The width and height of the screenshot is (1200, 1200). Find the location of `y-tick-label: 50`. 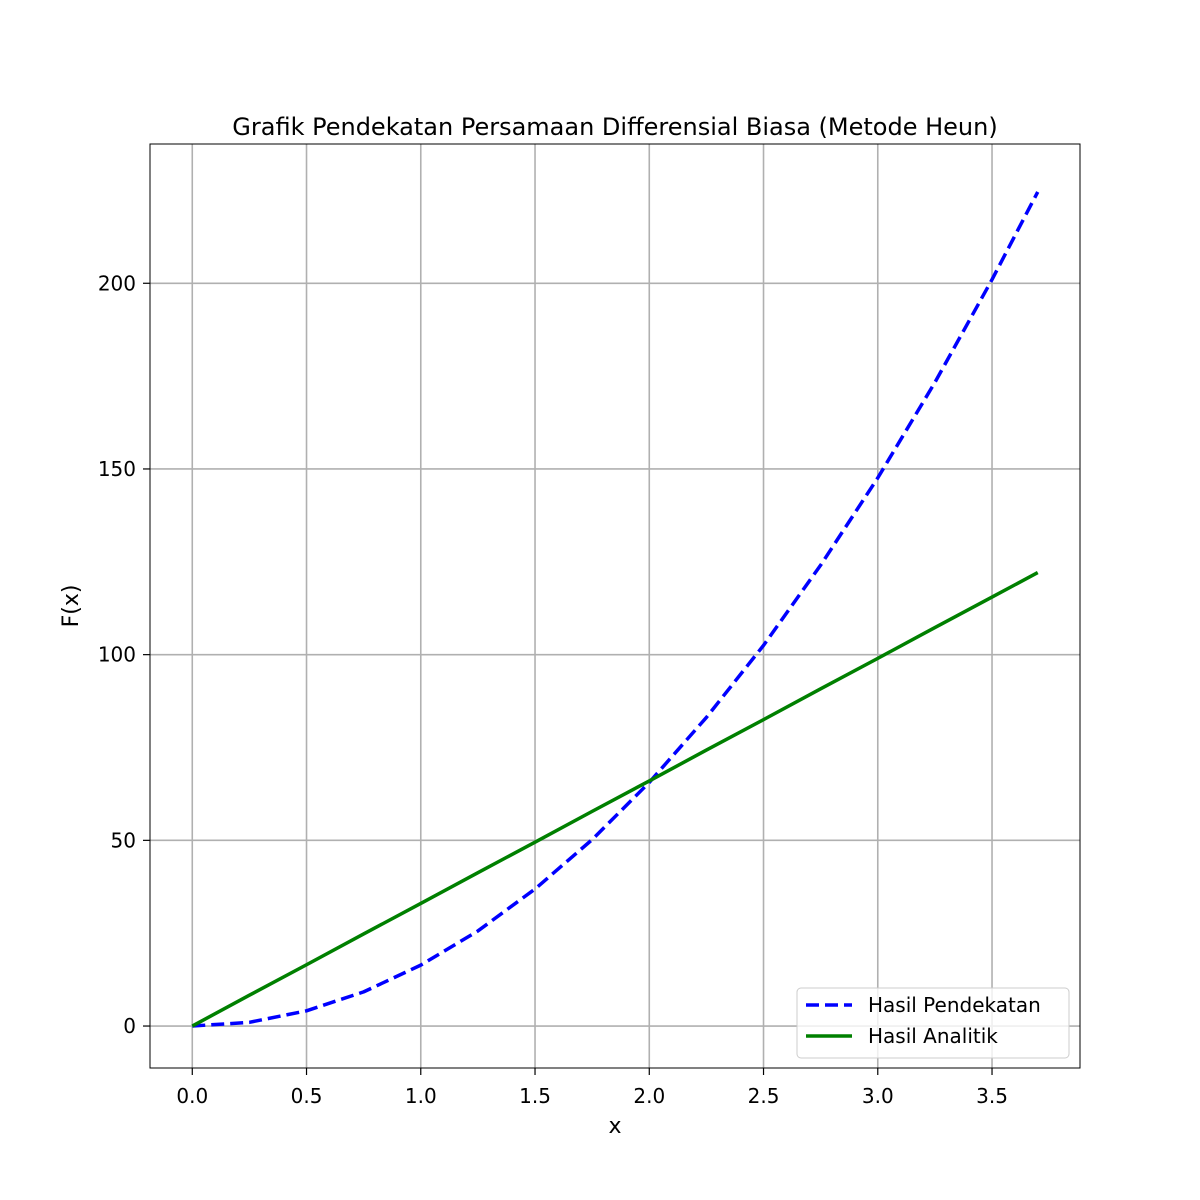

y-tick-label: 50 is located at coordinates (123, 840).